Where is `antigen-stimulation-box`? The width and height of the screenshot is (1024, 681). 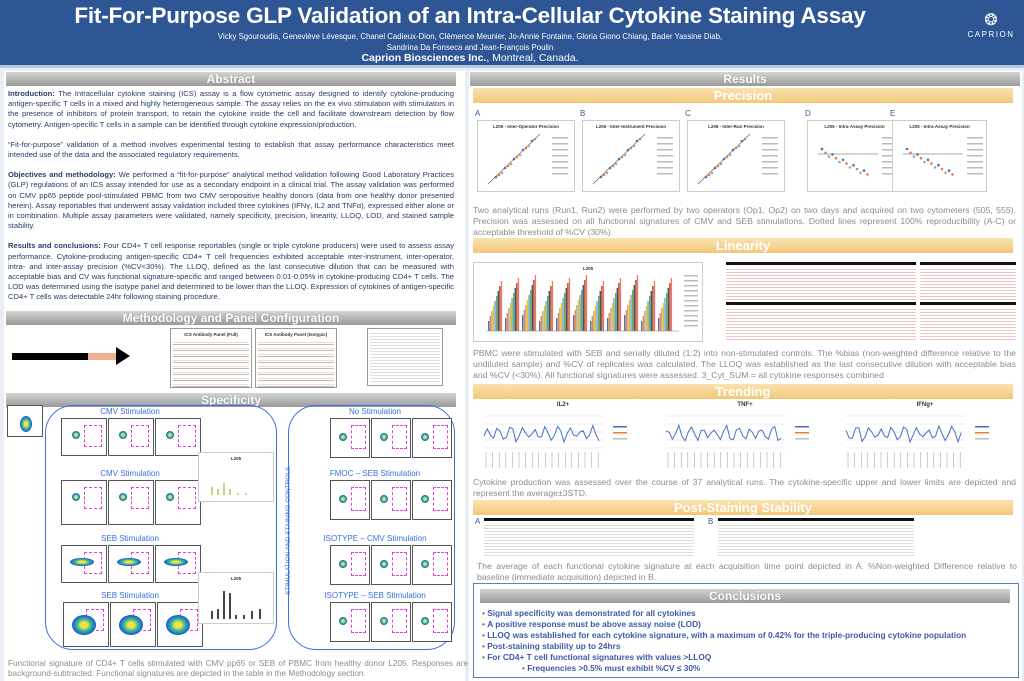
antigen-stimulation-box is located at coordinates (161, 527).